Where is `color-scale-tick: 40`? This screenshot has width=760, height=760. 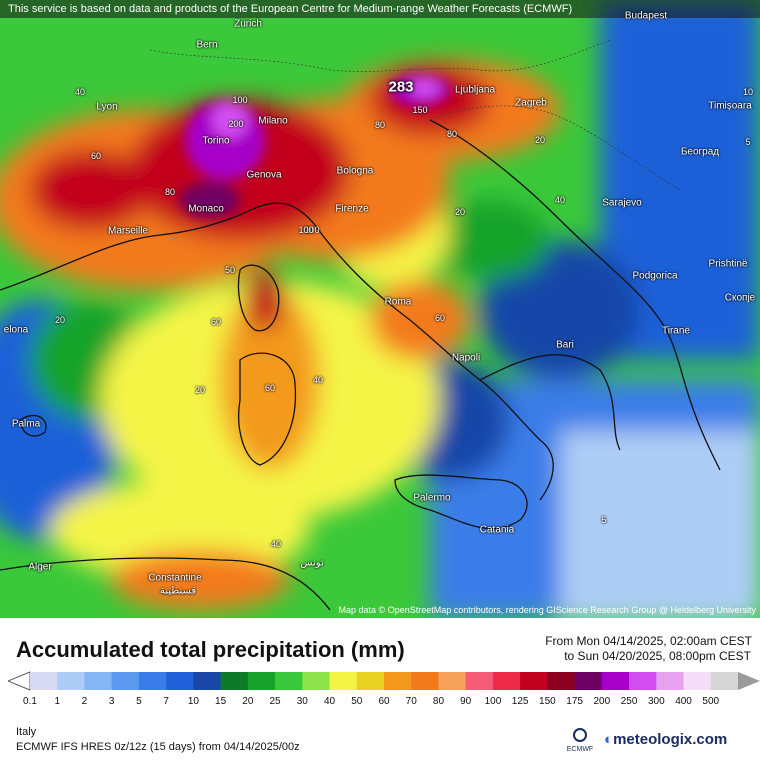 color-scale-tick: 40 is located at coordinates (329, 701).